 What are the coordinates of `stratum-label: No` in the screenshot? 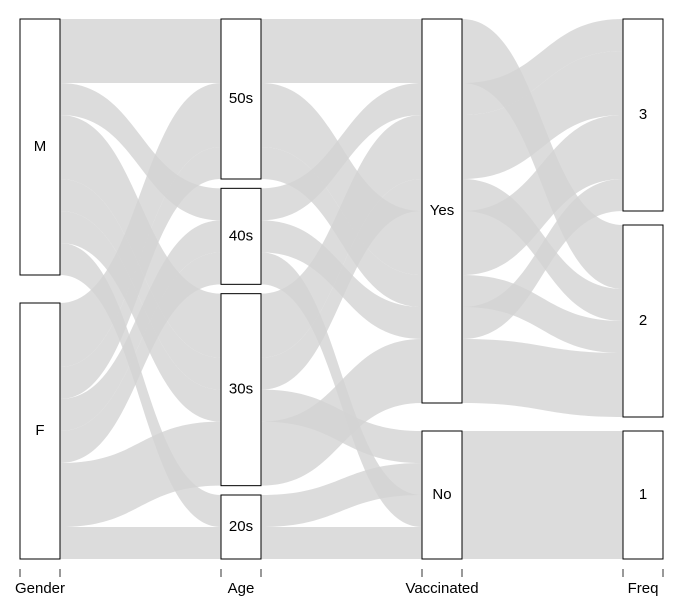 It's located at (441, 494).